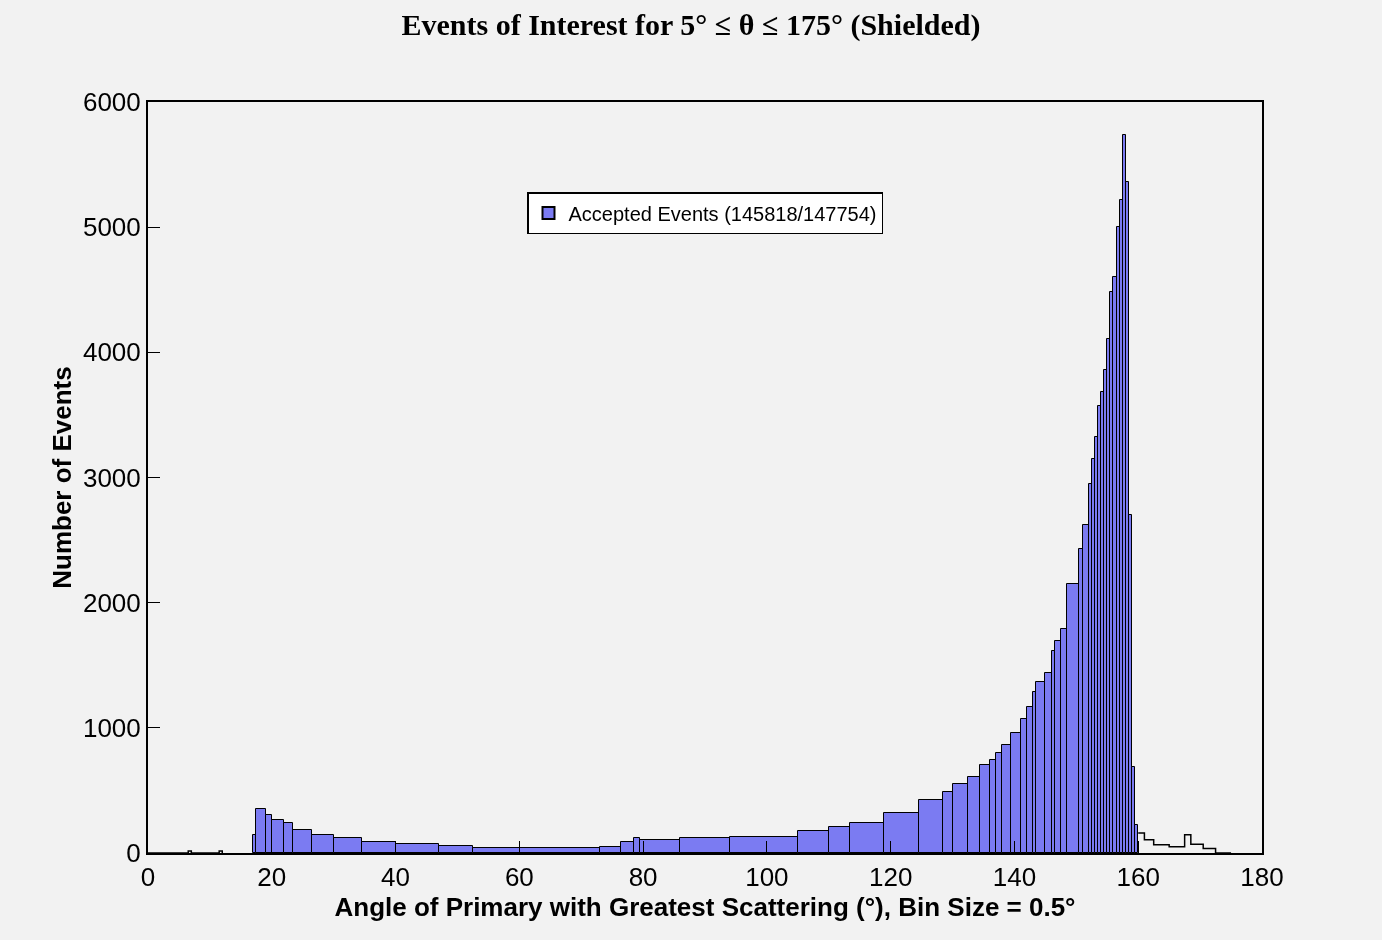 Image resolution: width=1382 pixels, height=940 pixels. What do you see at coordinates (767, 877) in the screenshot?
I see `x-tick-label: 100` at bounding box center [767, 877].